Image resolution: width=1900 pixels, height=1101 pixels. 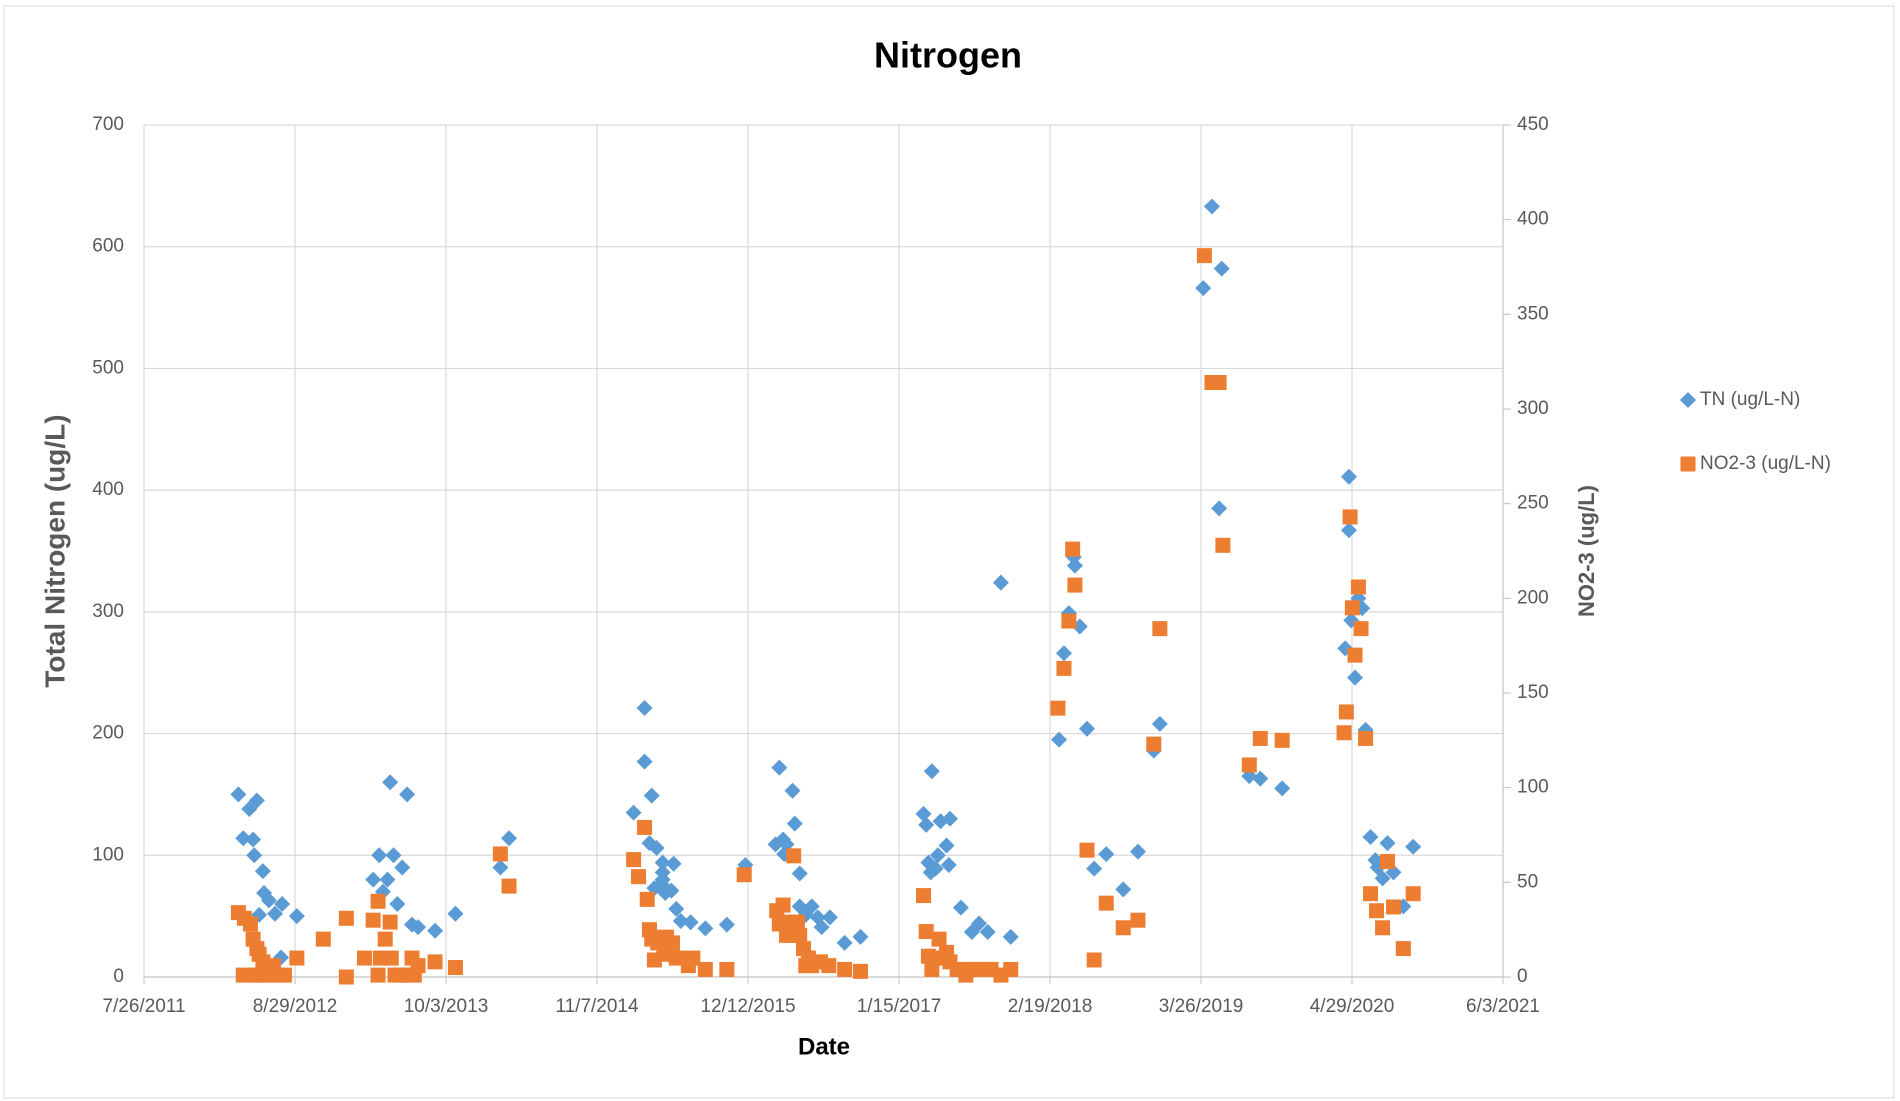 I want to click on y-tick-label: 600, so click(x=108, y=246).